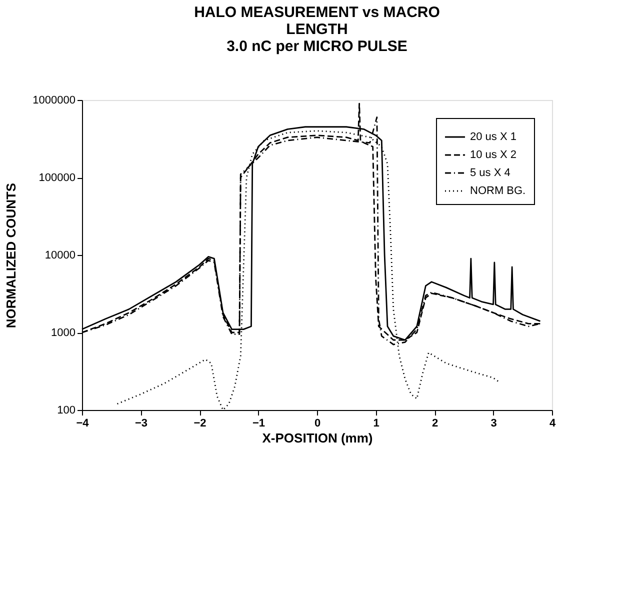 This screenshot has height=599, width=641. I want to click on legend-label: 20 us X 1, so click(493, 137).